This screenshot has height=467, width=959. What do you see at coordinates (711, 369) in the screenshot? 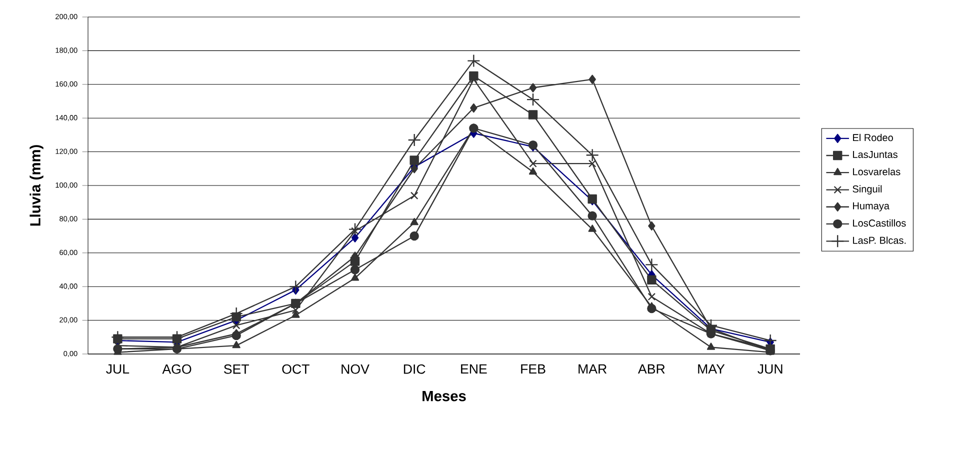
I see `x-tick-label: MAY` at bounding box center [711, 369].